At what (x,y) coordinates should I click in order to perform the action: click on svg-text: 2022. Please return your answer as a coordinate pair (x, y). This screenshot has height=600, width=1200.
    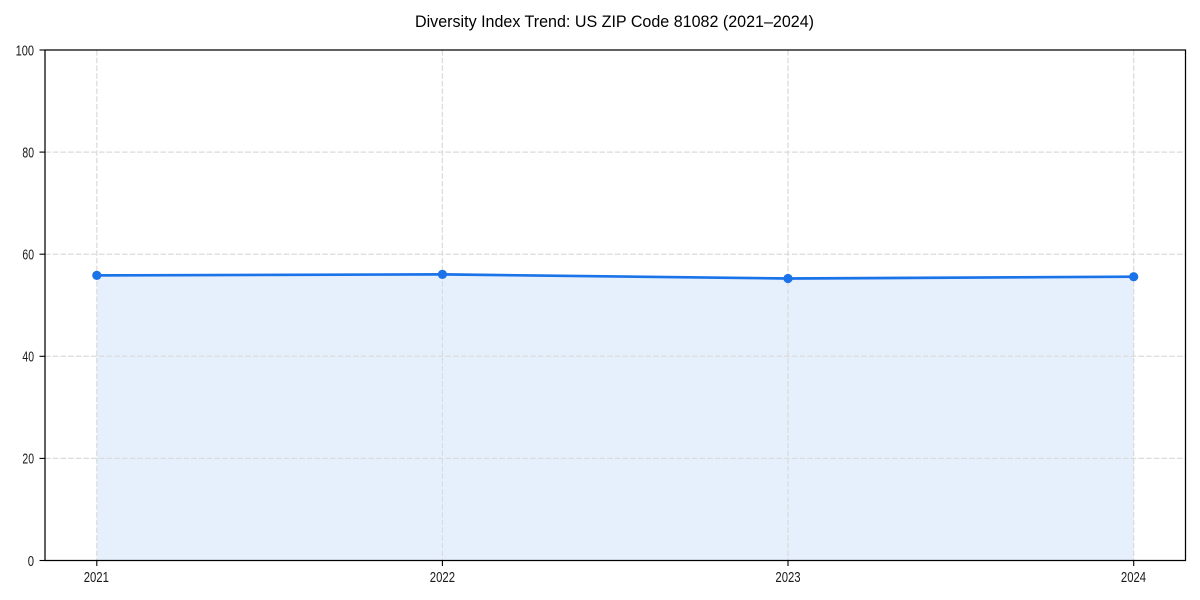
    Looking at the image, I should click on (442, 577).